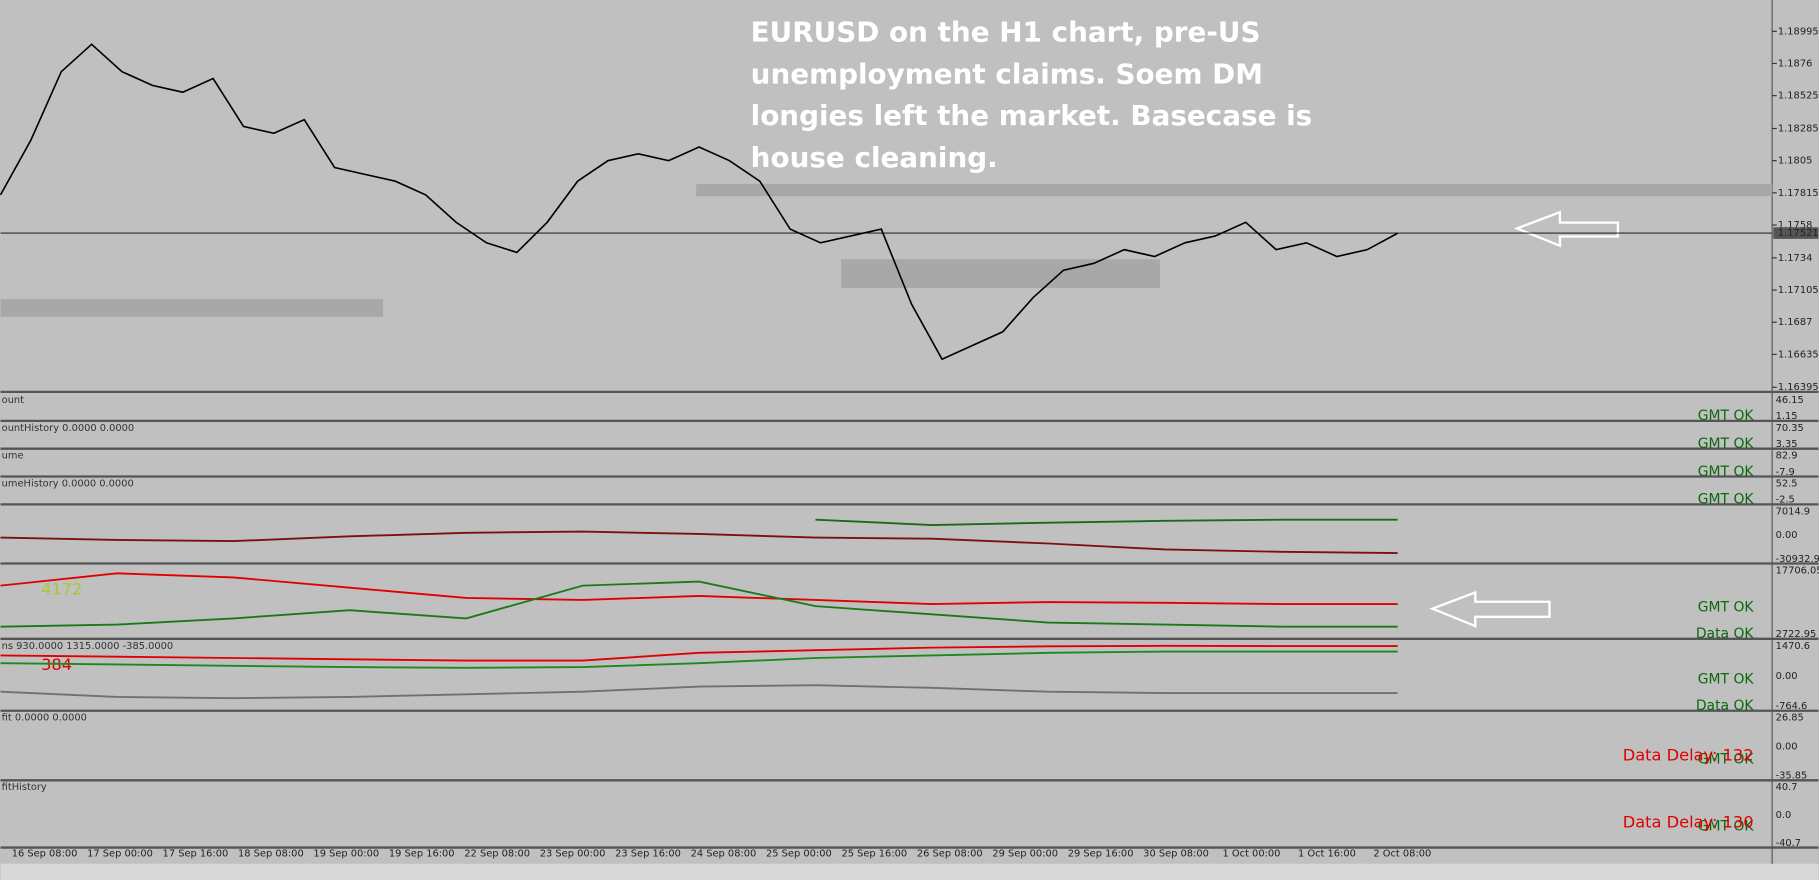  What do you see at coordinates (1795, 161) in the screenshot?
I see `price-label: 1.1805` at bounding box center [1795, 161].